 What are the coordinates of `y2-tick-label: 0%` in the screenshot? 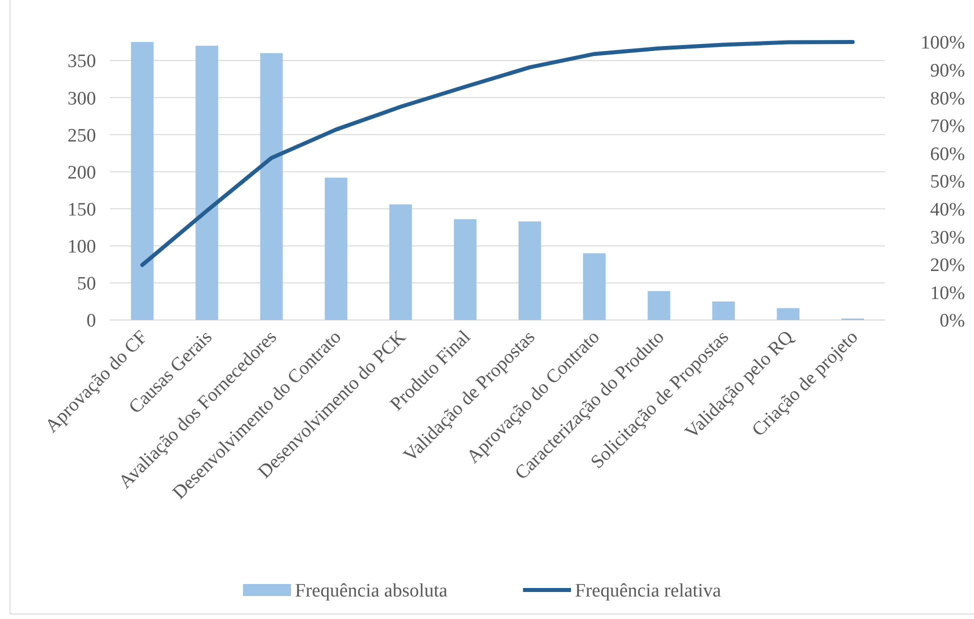 It's located at (953, 321).